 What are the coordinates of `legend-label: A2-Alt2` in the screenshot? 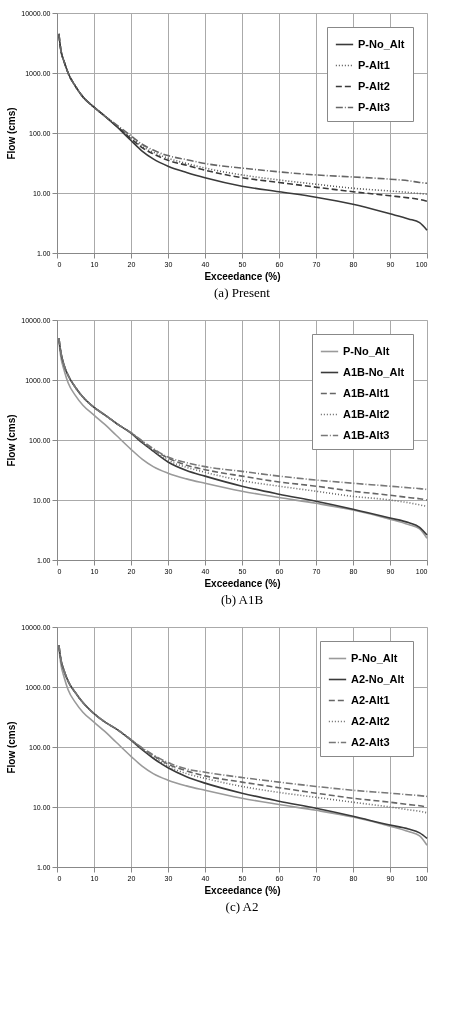 It's located at (370, 720).